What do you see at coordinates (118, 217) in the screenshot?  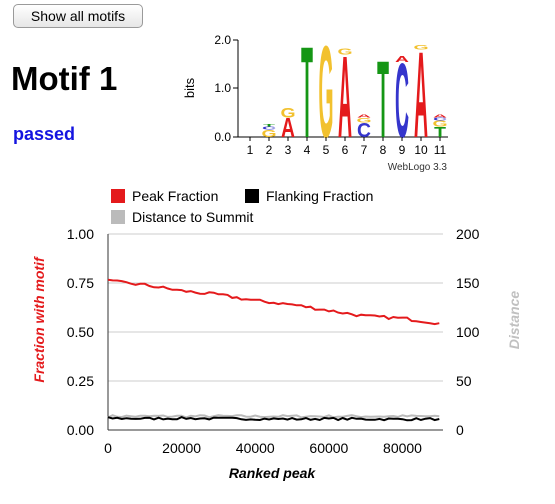 I see `legend-swatch-distance` at bounding box center [118, 217].